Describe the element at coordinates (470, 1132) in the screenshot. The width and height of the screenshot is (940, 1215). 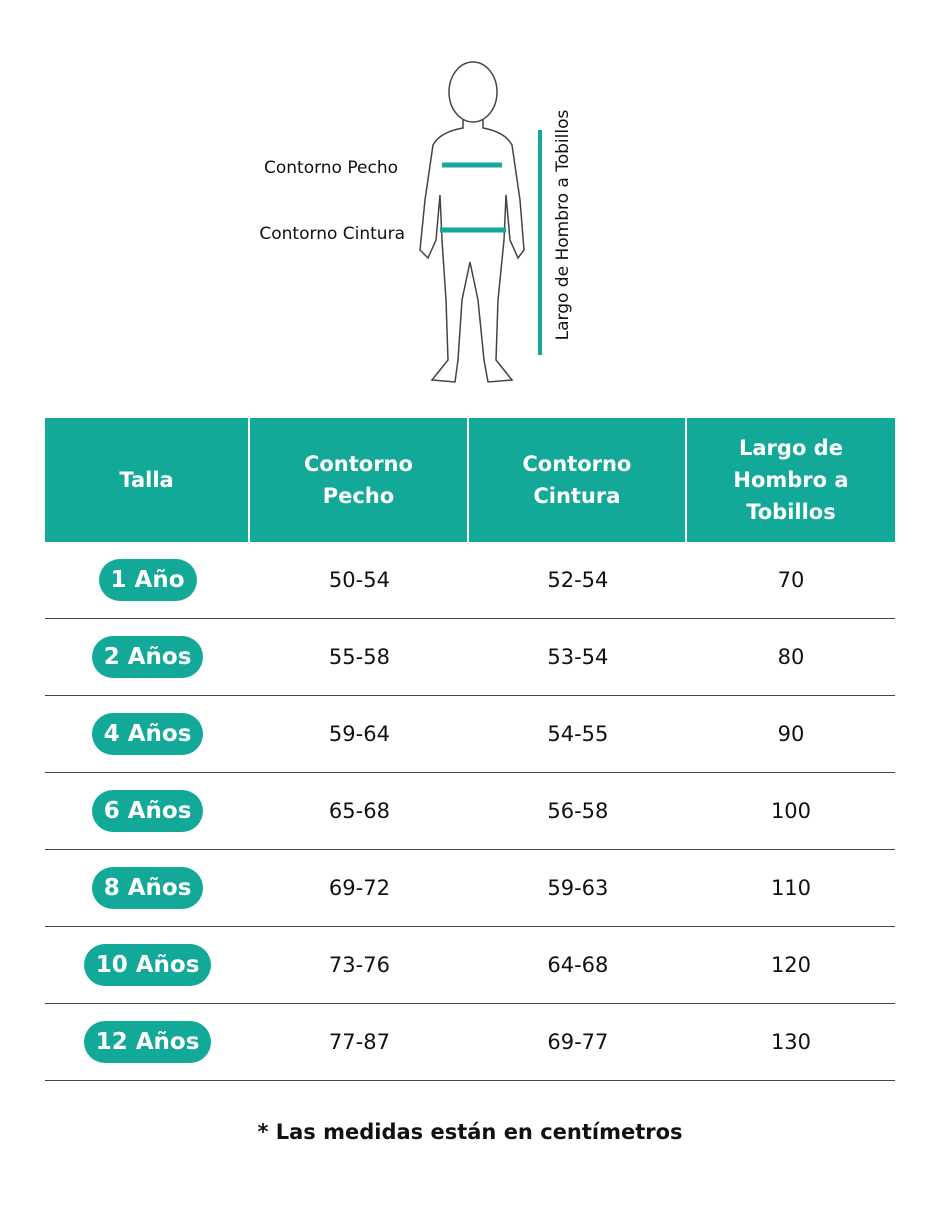
I see `footnote: * Las medidas están en centímetros` at that location.